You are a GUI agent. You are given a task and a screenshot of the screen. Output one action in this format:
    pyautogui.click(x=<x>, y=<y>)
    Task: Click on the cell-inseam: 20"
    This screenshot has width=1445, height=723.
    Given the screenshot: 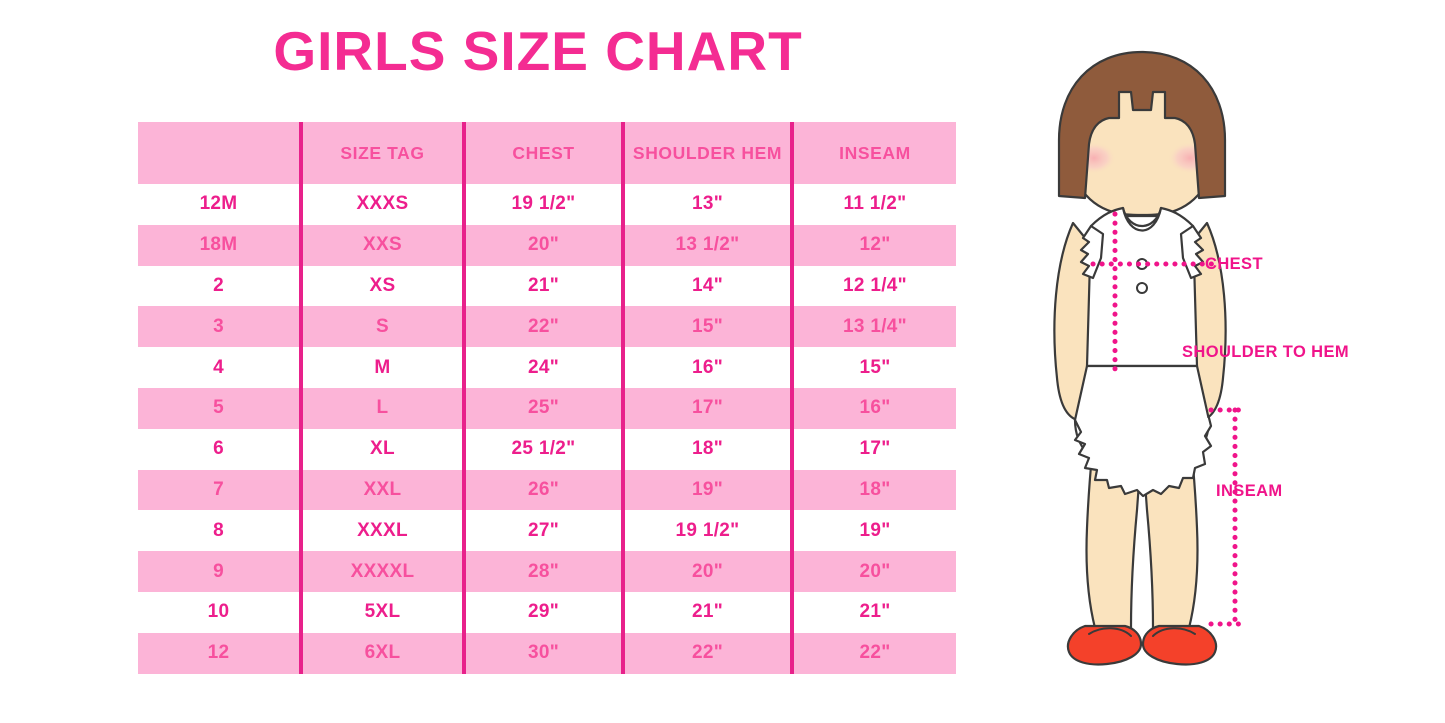 What is the action you would take?
    pyautogui.click(x=873, y=571)
    